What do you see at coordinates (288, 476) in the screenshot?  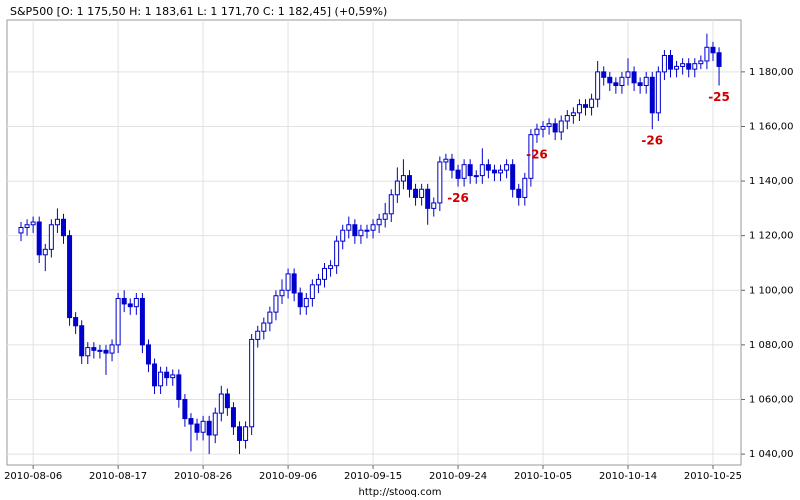 I see `x-tick-label: 2010-09-06` at bounding box center [288, 476].